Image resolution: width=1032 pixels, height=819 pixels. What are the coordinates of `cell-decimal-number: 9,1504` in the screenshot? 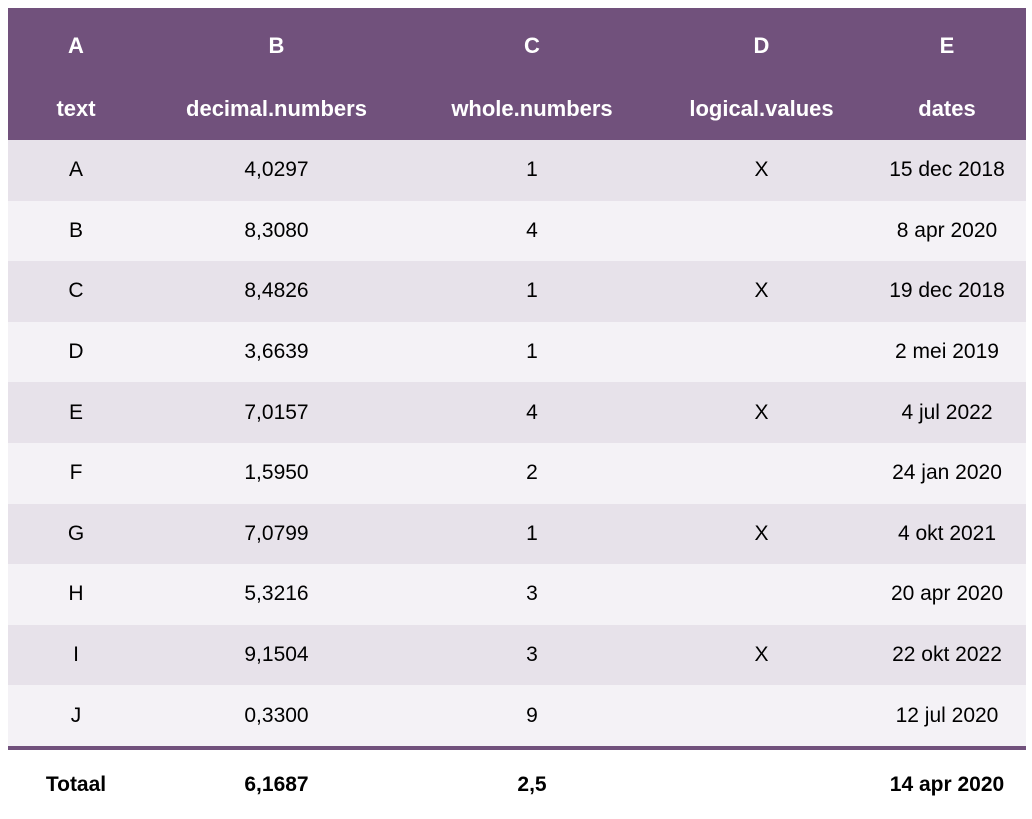 It's located at (276, 655).